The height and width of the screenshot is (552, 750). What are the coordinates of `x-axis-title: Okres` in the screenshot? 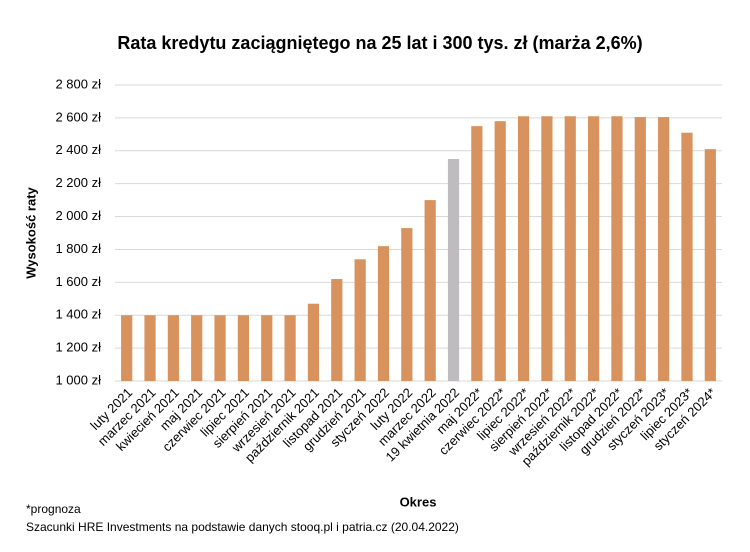 It's located at (418, 501).